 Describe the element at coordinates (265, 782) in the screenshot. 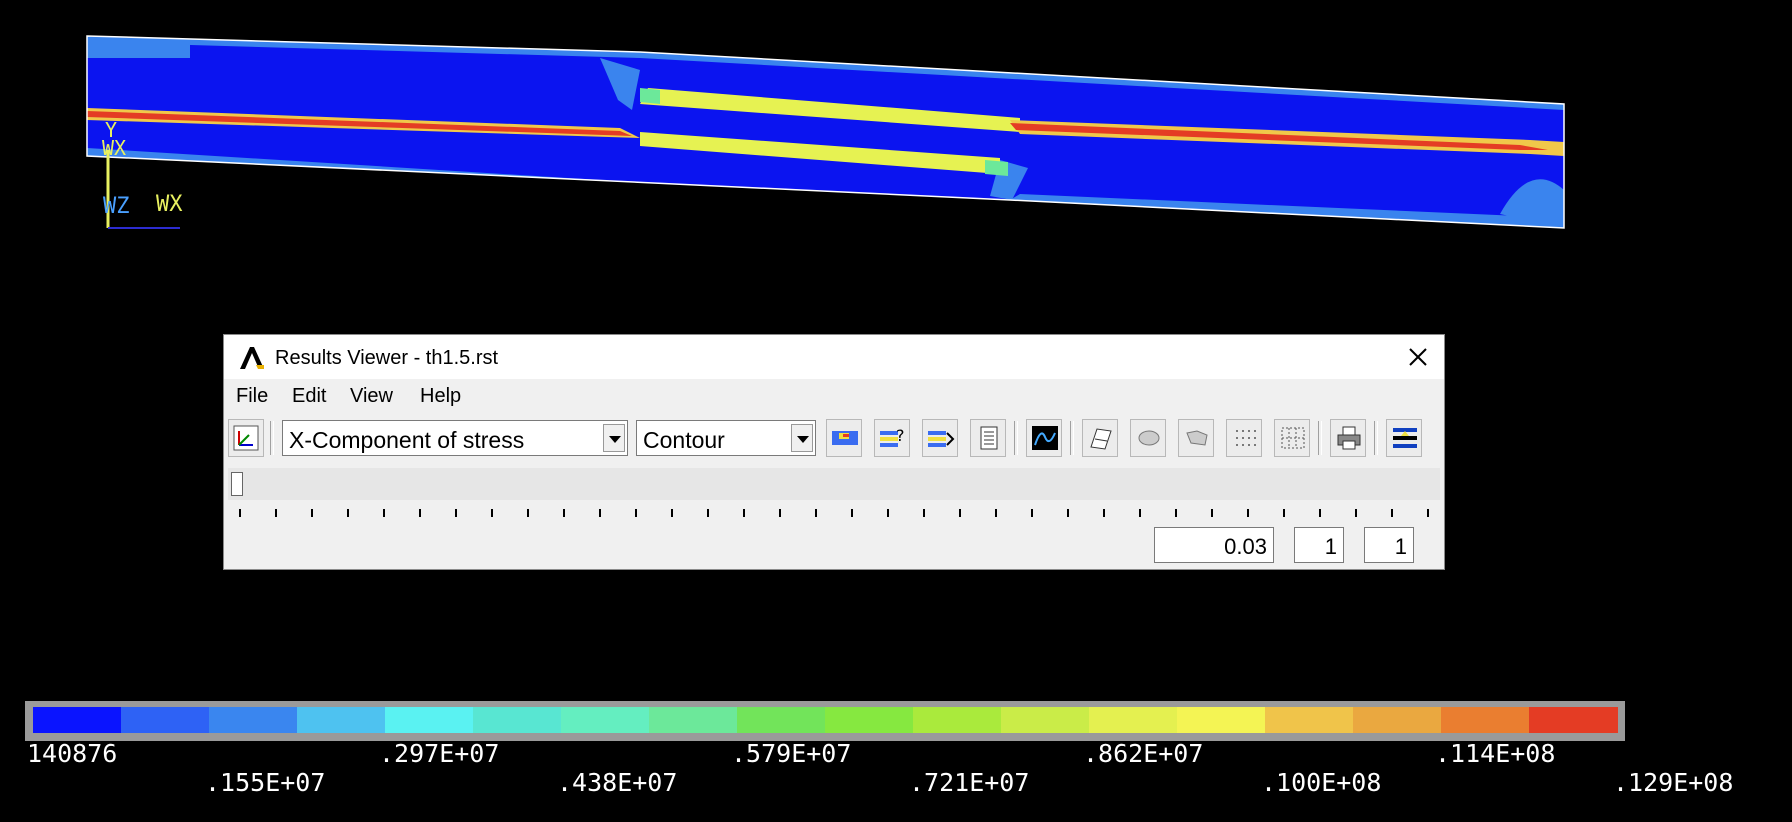

I see `legend-label-bottom: .155E+07` at that location.